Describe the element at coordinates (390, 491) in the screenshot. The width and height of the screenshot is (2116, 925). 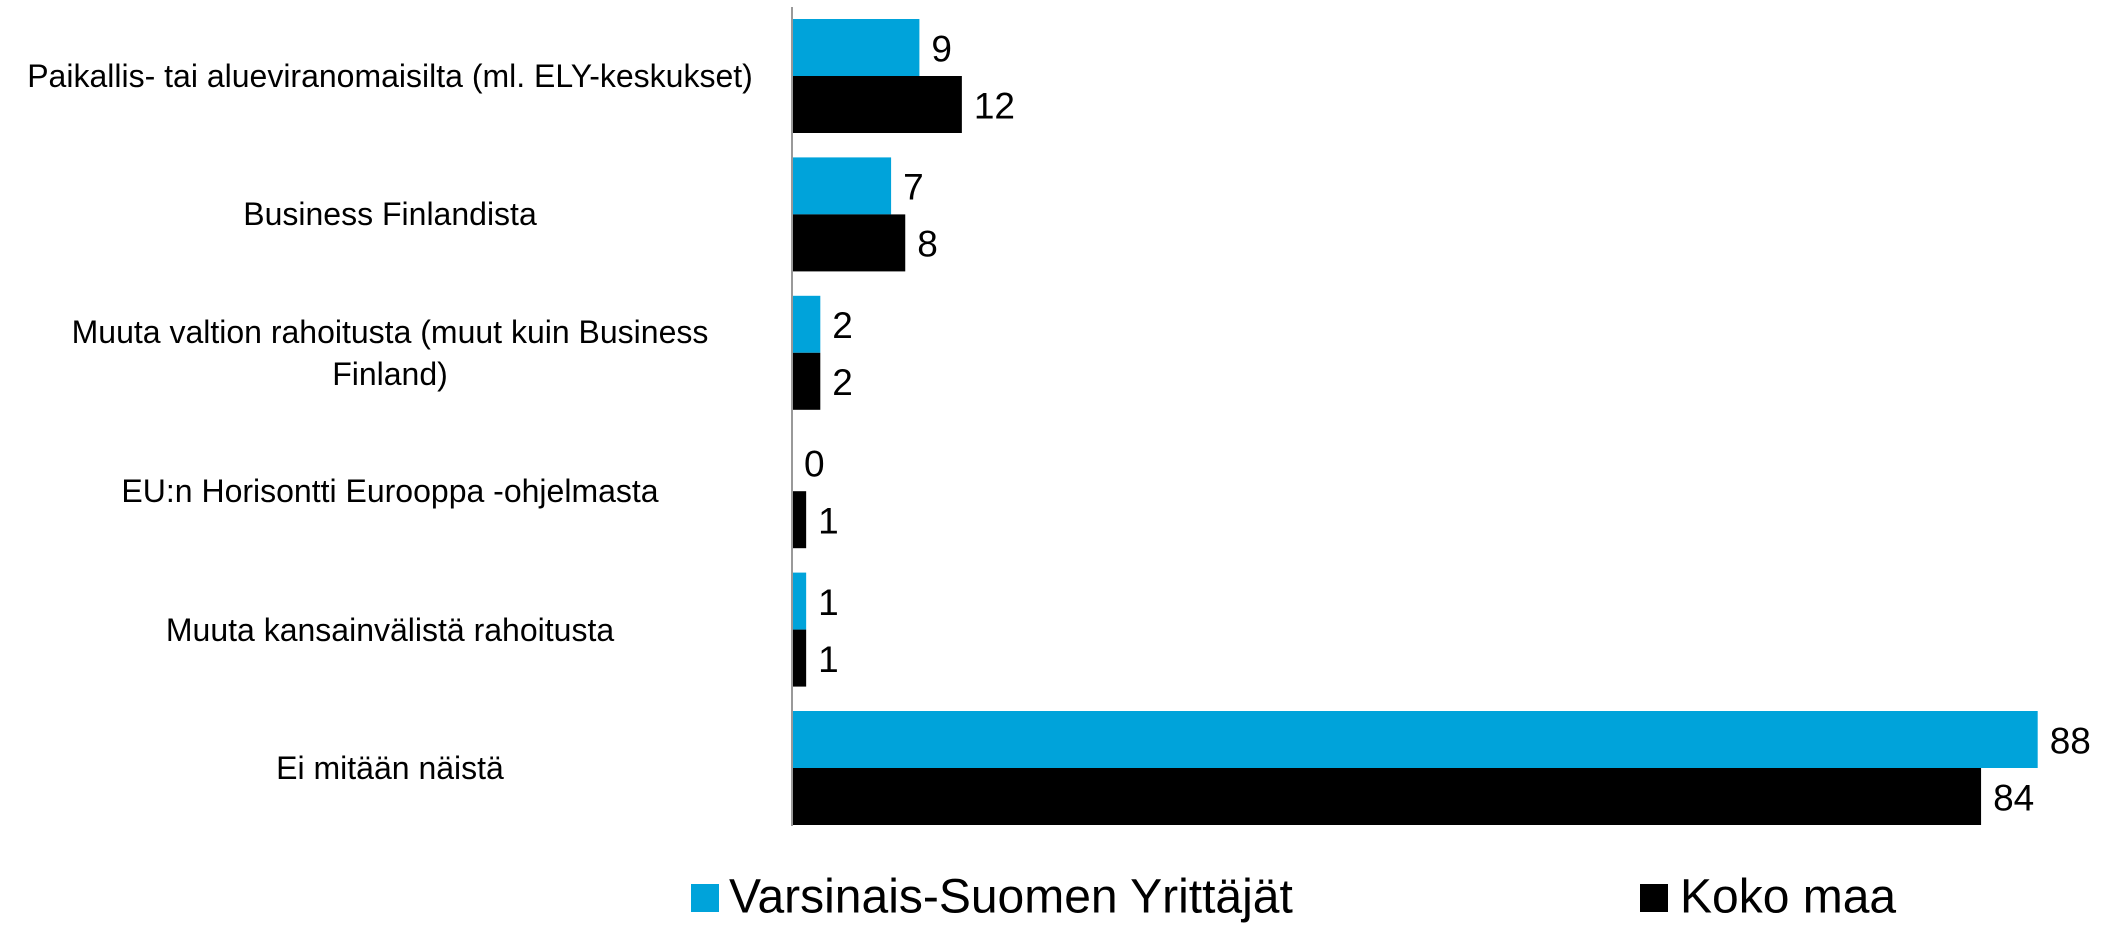
I see `category-label: EU:n Horisontti Eurooppa -ohjelmasta` at that location.